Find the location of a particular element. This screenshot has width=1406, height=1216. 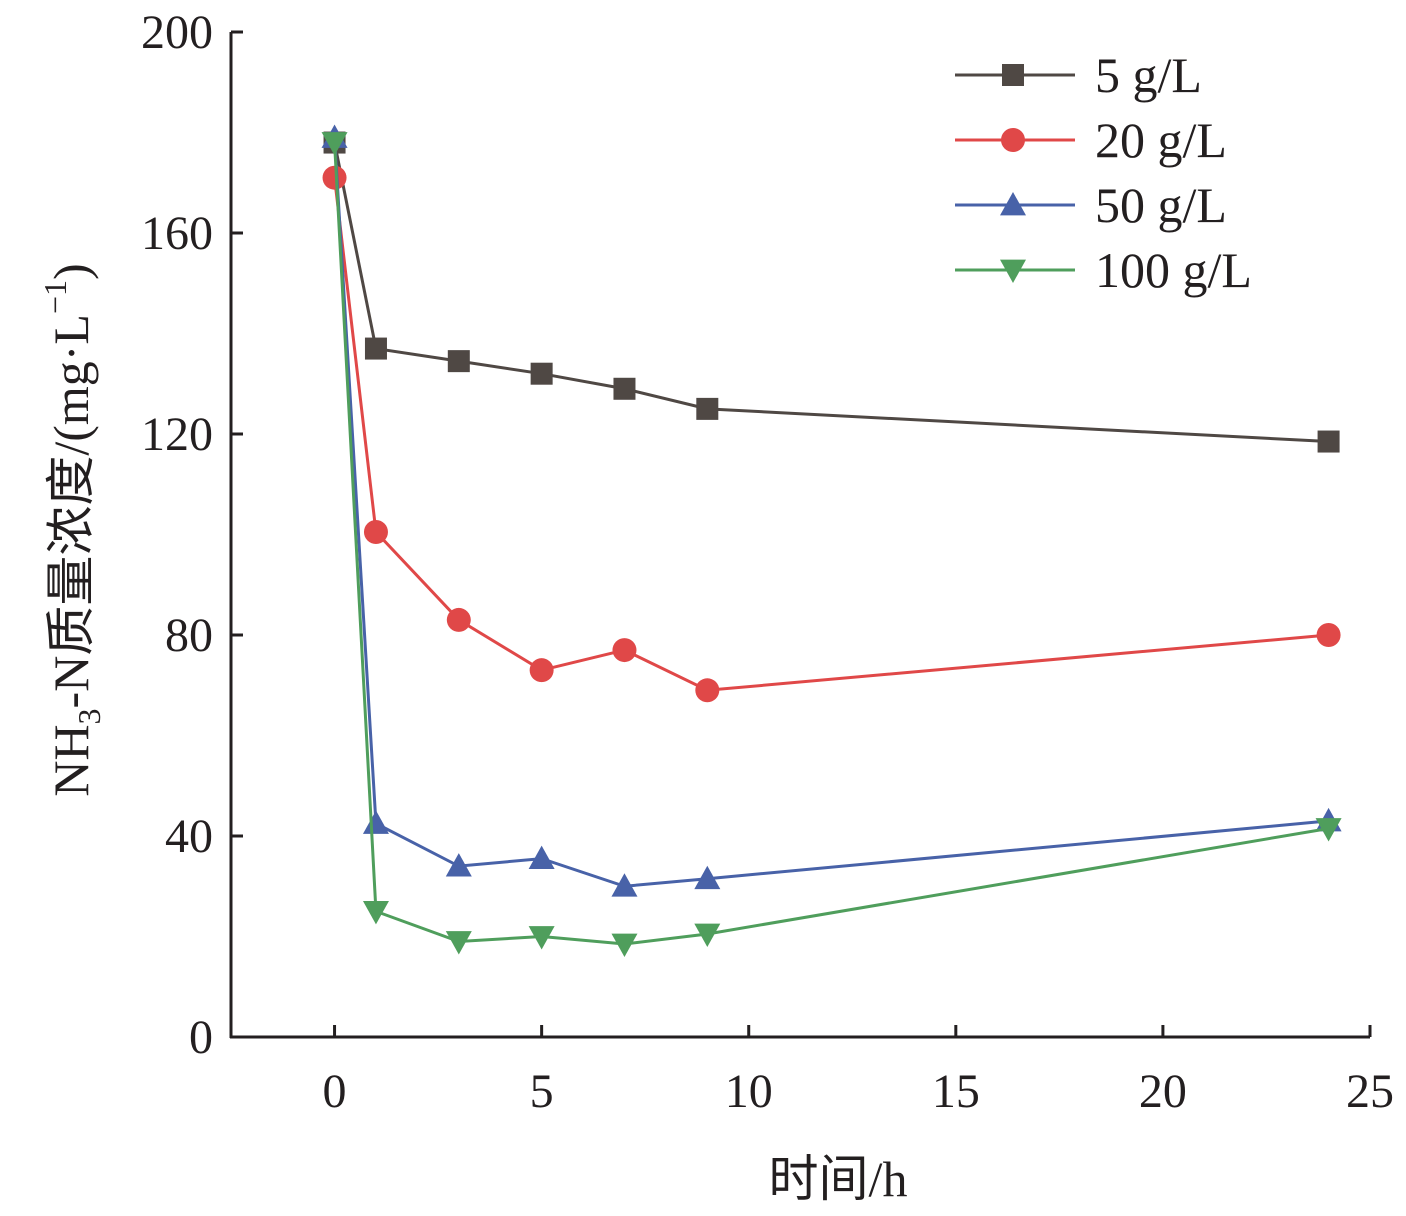

legend-label: 100 g/L is located at coordinates (1173, 270).